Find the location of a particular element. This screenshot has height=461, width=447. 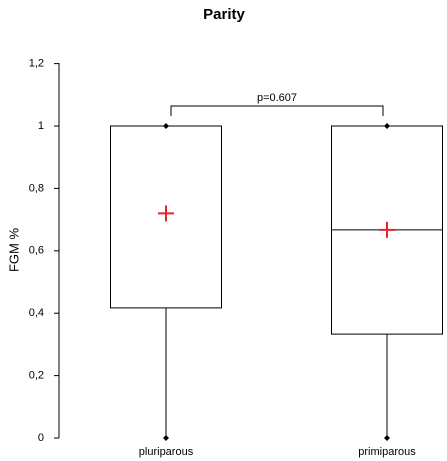

y-tick-label: 1 is located at coordinates (41, 126).